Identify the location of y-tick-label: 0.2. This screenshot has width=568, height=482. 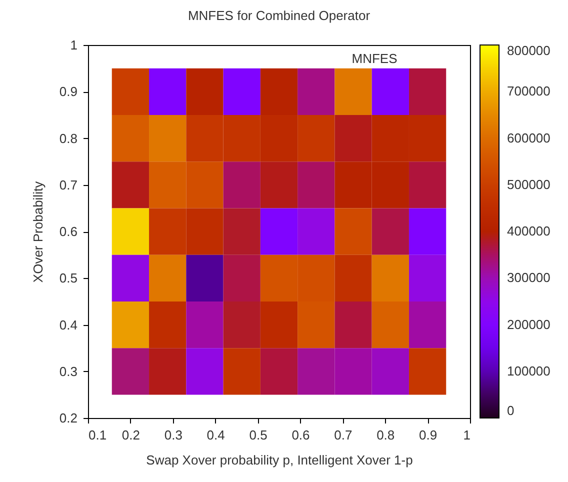
(68, 418).